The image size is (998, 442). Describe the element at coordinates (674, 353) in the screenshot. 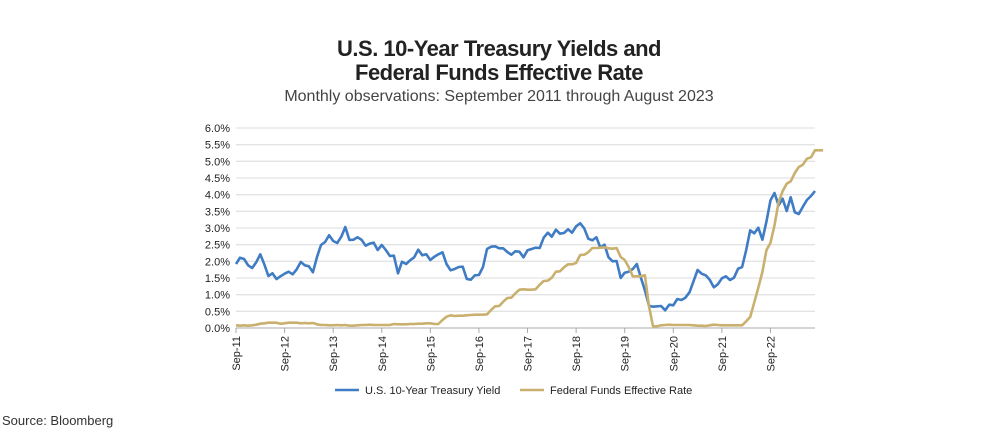

I see `x-tick-label: Sep-20` at that location.